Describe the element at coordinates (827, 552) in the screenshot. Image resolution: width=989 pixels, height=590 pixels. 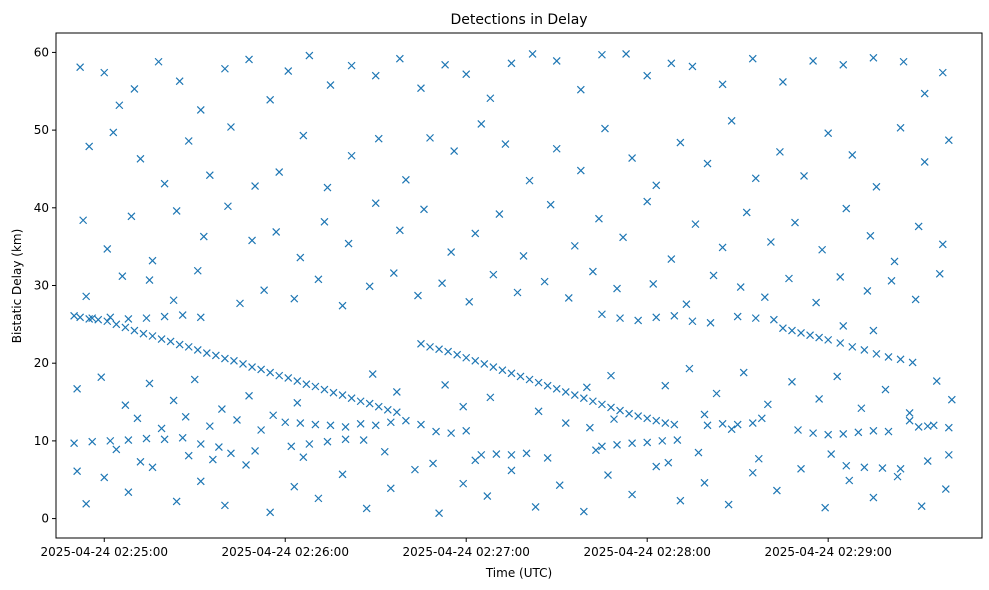
I see `x-tick-label: 2025-04-24 02:29:00` at that location.